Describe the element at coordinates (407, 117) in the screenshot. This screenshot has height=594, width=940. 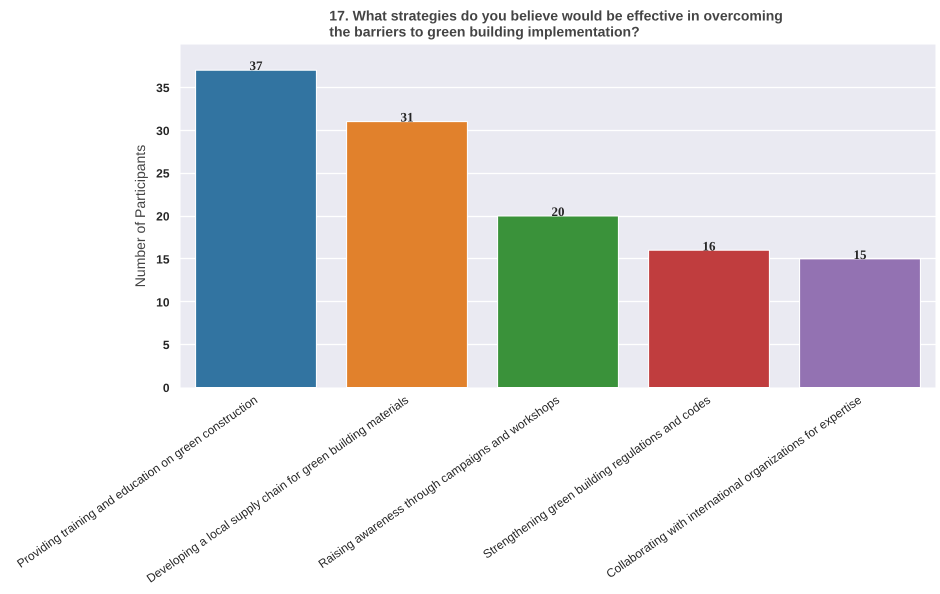
I see `data-label: 31` at that location.